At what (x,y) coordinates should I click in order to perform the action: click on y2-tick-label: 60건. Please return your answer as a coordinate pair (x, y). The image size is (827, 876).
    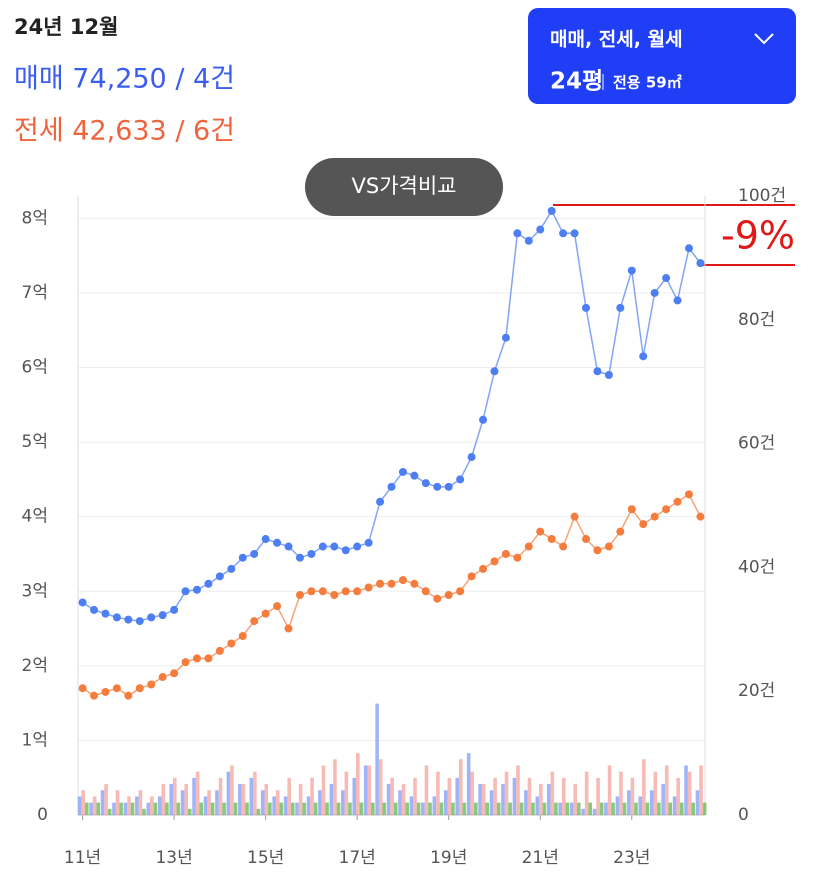
    Looking at the image, I should click on (756, 444).